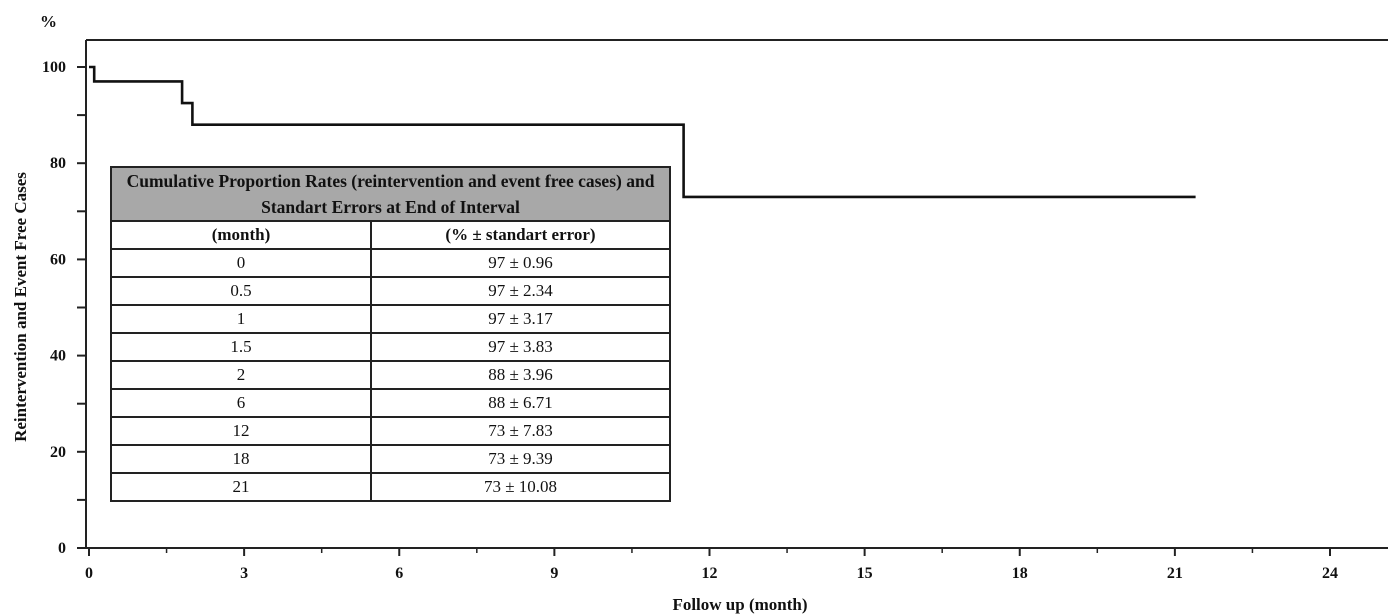 This screenshot has height=614, width=1388. I want to click on table-cell-rate: 88 ± 3.96, so click(520, 375).